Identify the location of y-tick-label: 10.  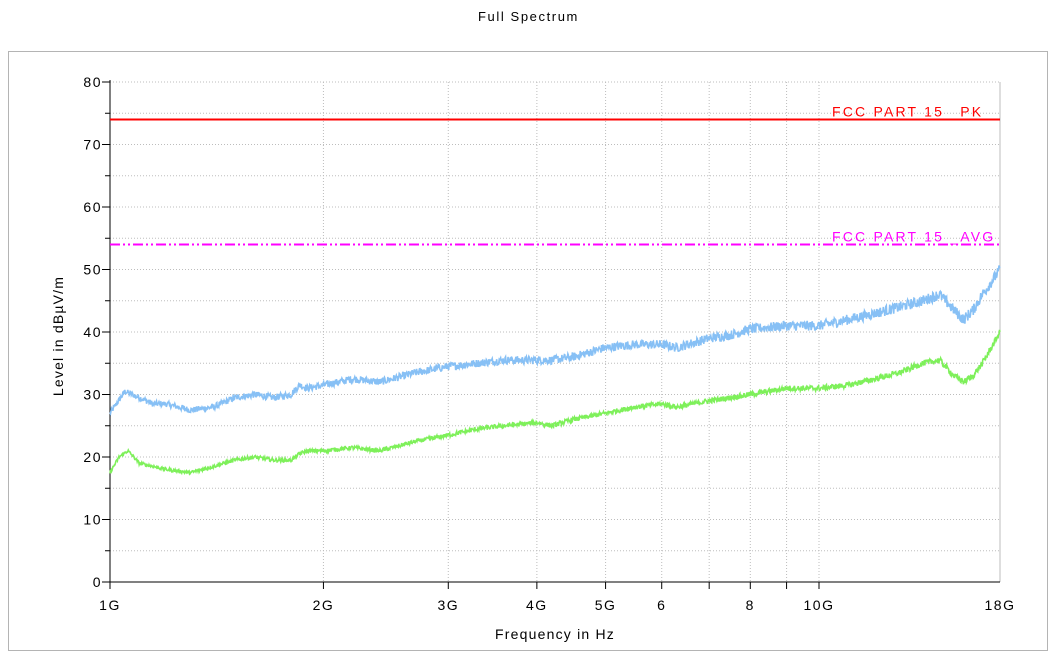
(92, 520).